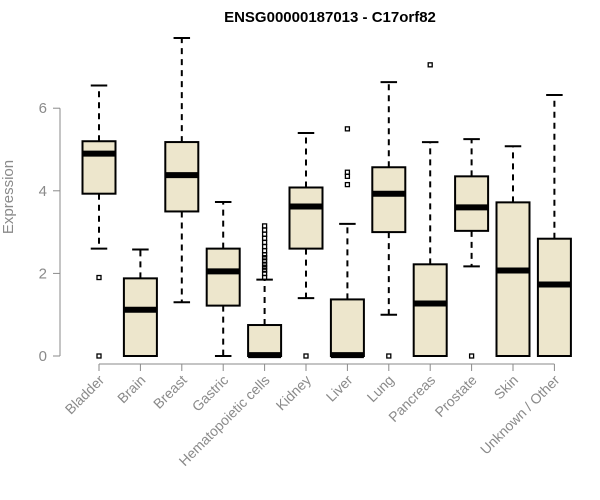 The width and height of the screenshot is (600, 500). What do you see at coordinates (131, 389) in the screenshot?
I see `x-tick-label: Brain` at bounding box center [131, 389].